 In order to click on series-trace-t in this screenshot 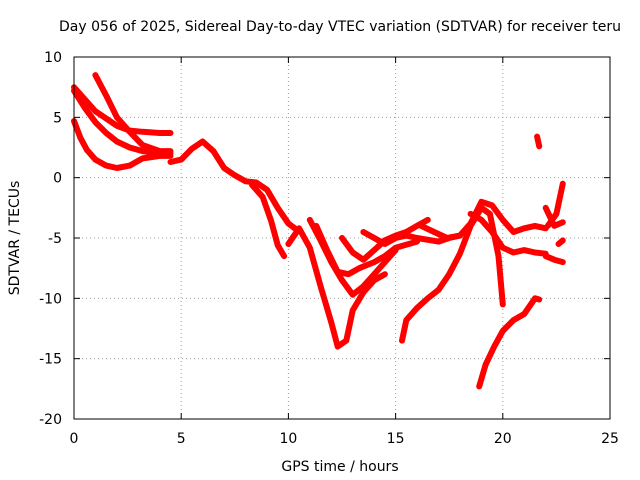, I will do `click(560, 242)`.